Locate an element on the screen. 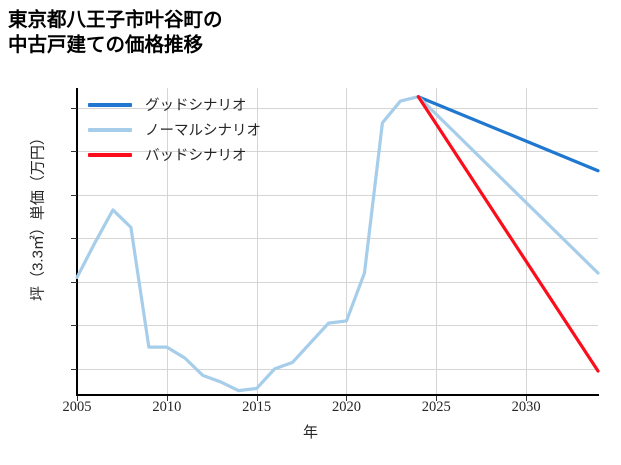  x-tick-label: 2030 is located at coordinates (526, 407).